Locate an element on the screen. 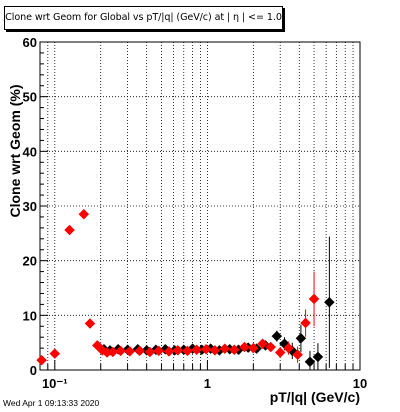  y-tick-label: 60 is located at coordinates (30, 42).